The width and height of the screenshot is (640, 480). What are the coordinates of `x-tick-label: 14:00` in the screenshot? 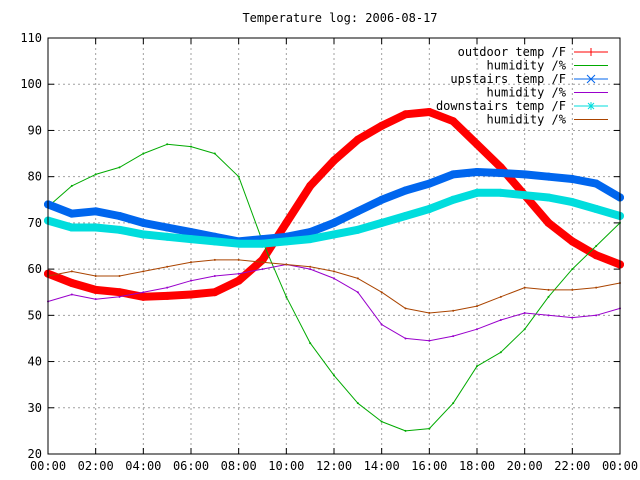 It's located at (382, 466).